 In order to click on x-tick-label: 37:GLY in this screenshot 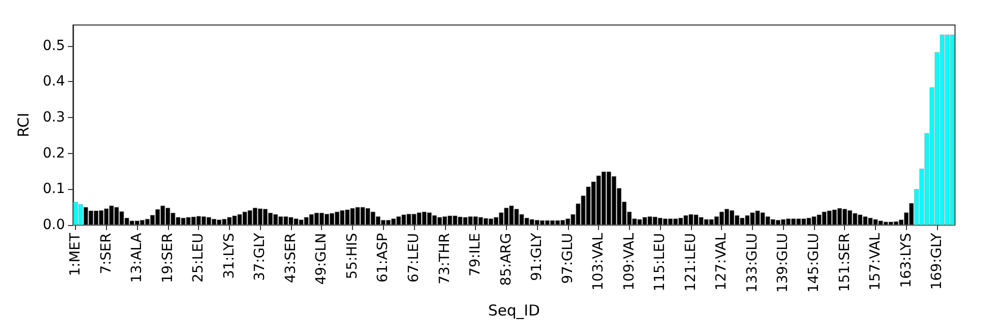, I will do `click(260, 256)`.